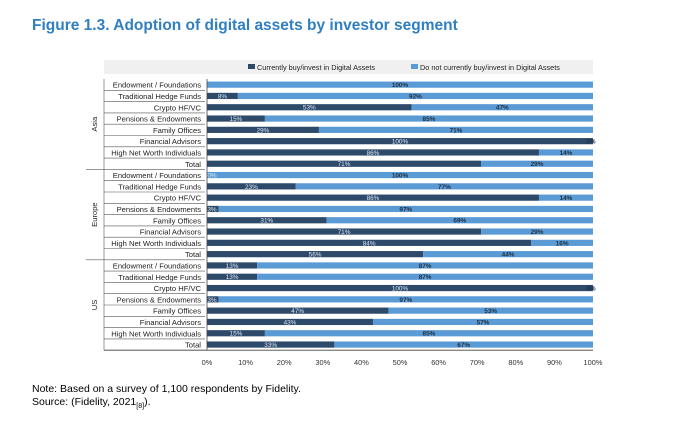 The width and height of the screenshot is (698, 429). What do you see at coordinates (207, 362) in the screenshot?
I see `x-tick-label: 0%` at bounding box center [207, 362].